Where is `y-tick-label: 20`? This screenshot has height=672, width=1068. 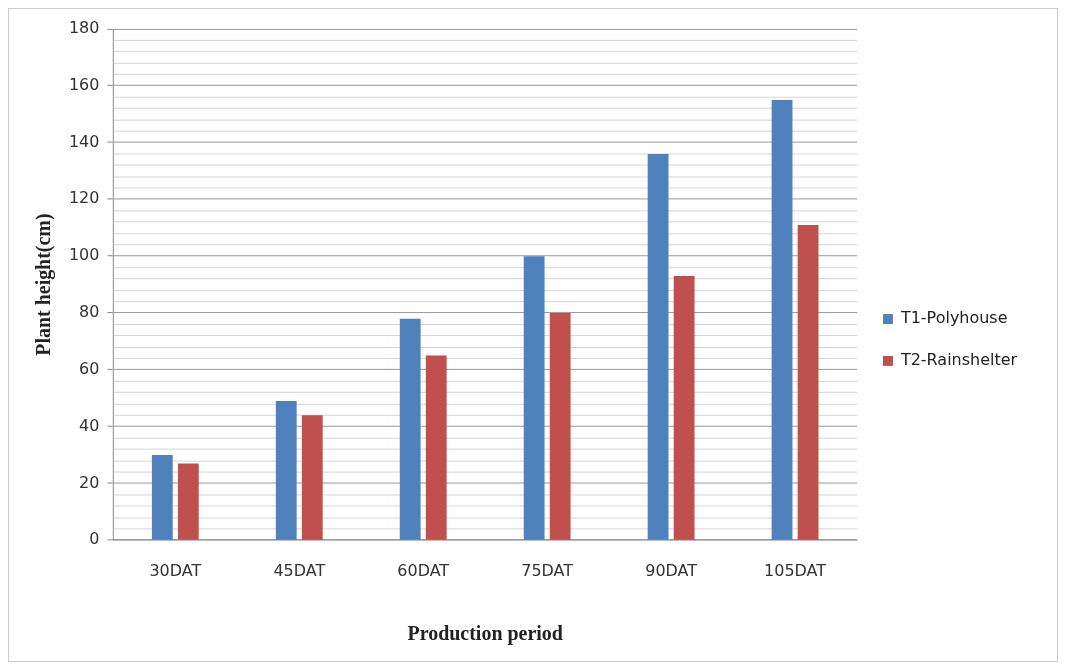
y-tick-label: 20 is located at coordinates (89, 482).